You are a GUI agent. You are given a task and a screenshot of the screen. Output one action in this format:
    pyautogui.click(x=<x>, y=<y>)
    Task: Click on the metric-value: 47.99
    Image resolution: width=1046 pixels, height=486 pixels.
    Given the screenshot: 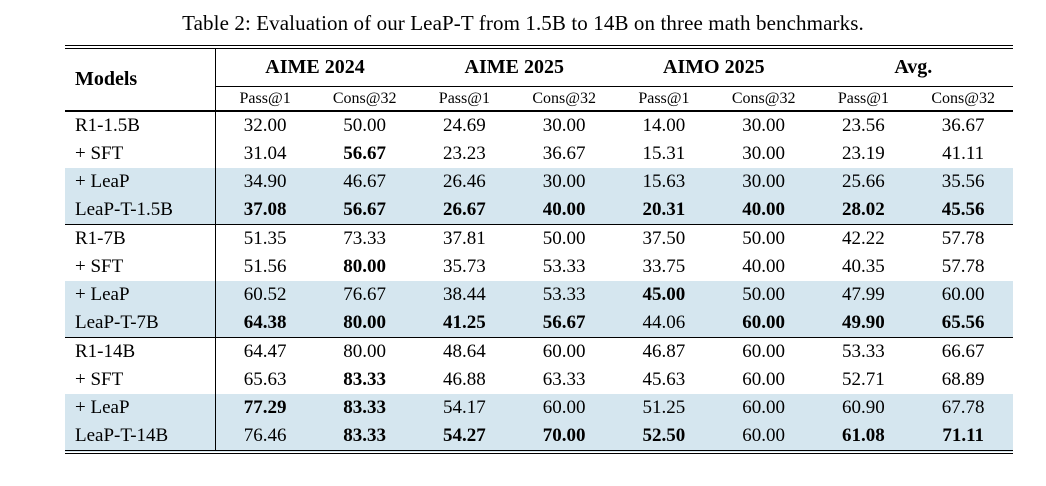 What is the action you would take?
    pyautogui.click(x=863, y=294)
    